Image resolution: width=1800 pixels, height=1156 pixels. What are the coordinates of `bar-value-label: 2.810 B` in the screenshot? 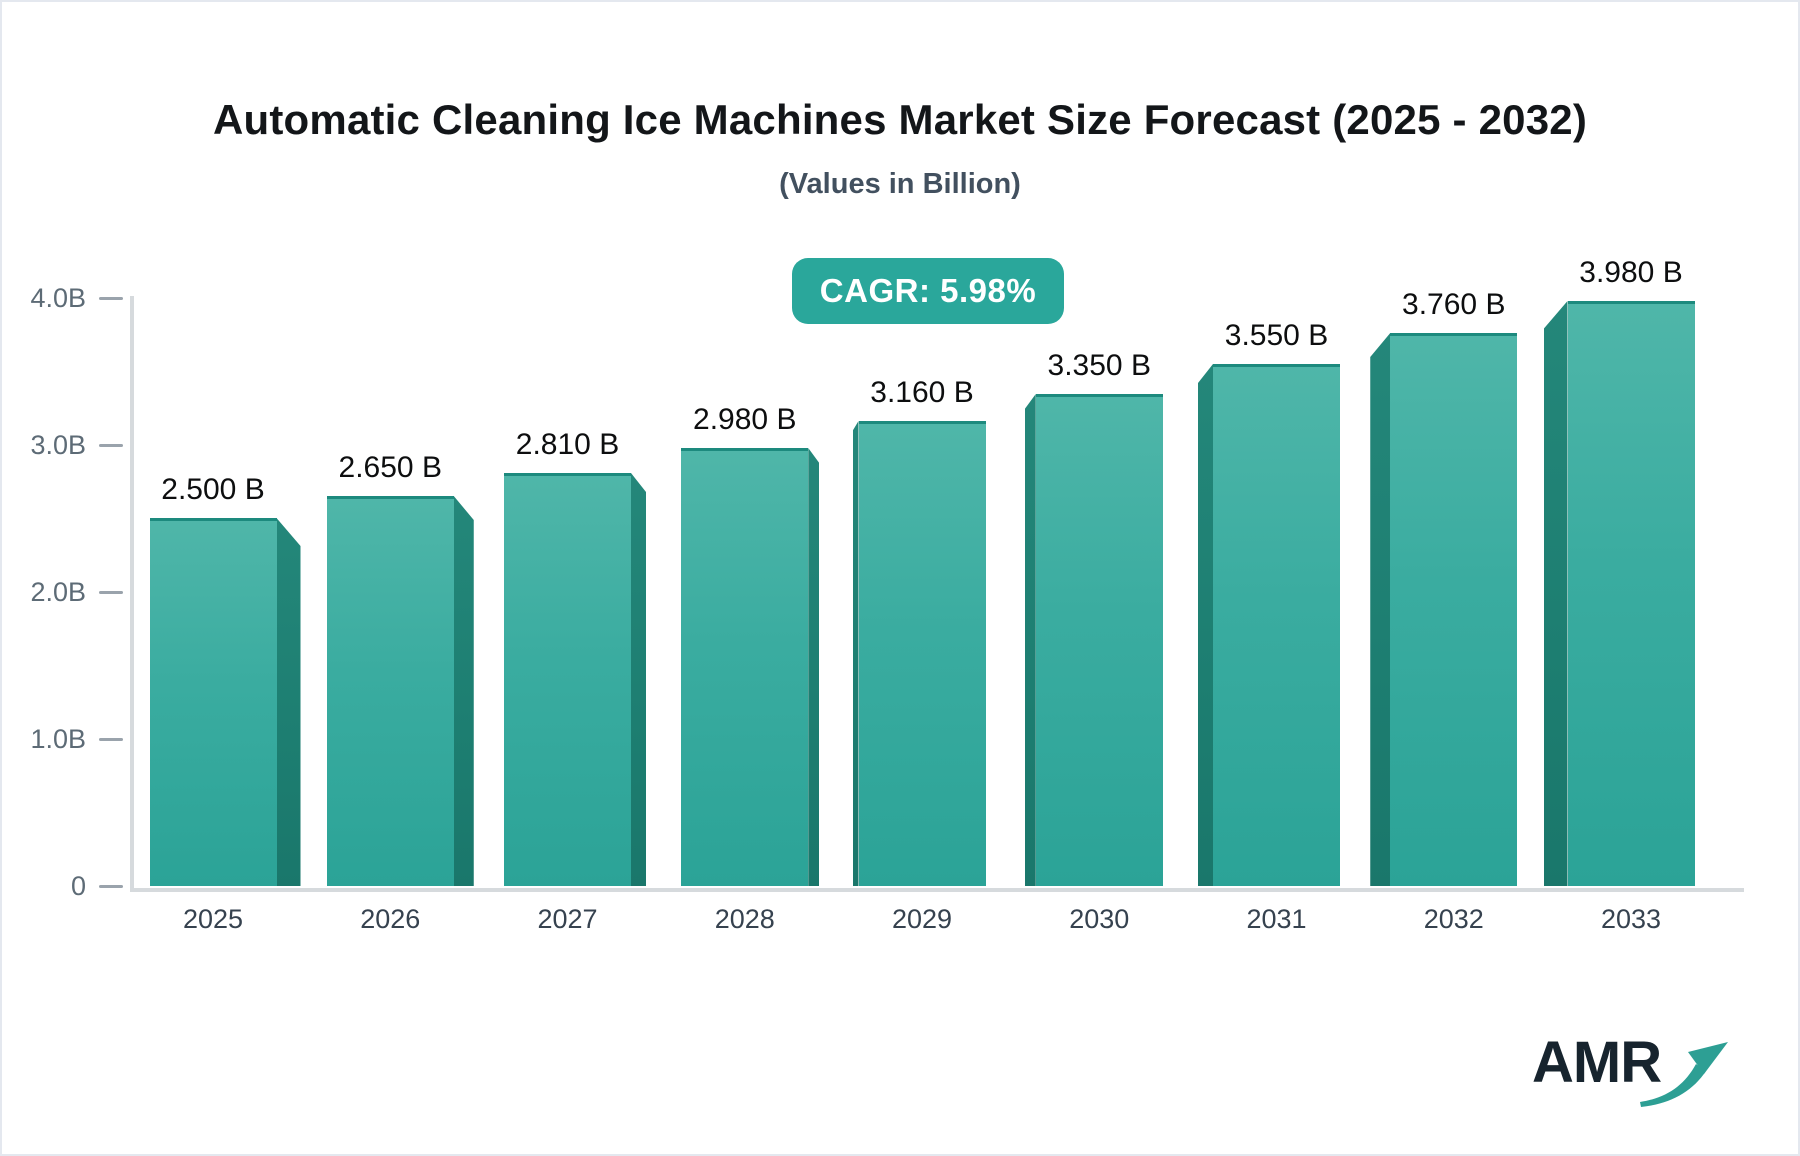 It's located at (567, 444).